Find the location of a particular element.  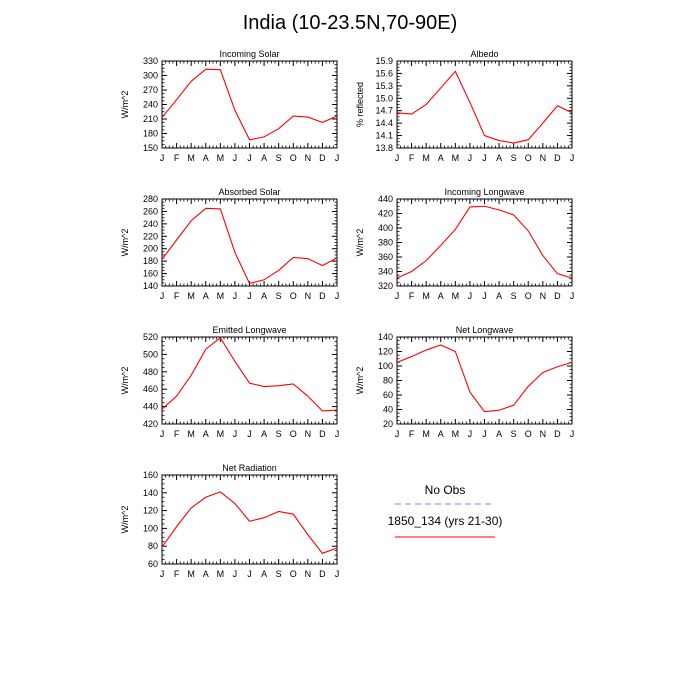

y-tick-label: 400 is located at coordinates (385, 228).